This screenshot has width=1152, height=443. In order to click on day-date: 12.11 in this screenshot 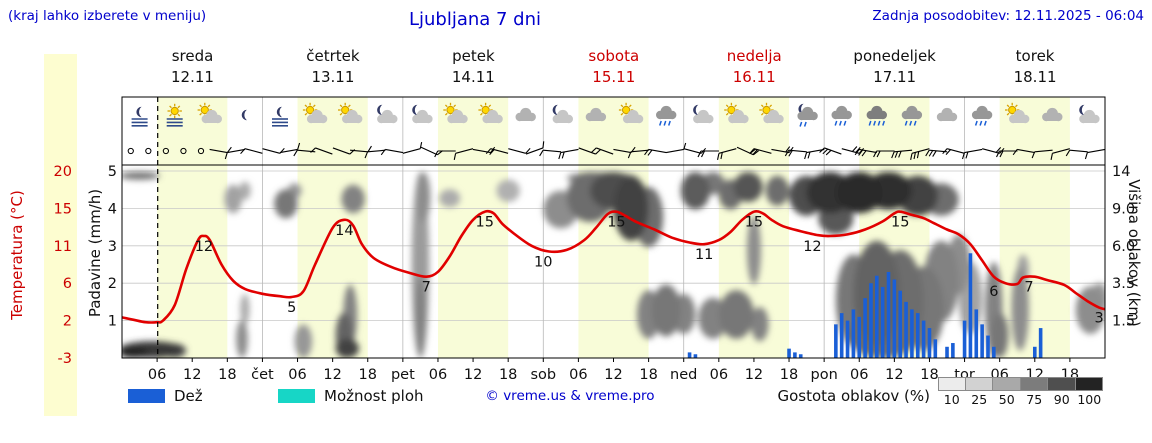, I will do `click(192, 77)`.